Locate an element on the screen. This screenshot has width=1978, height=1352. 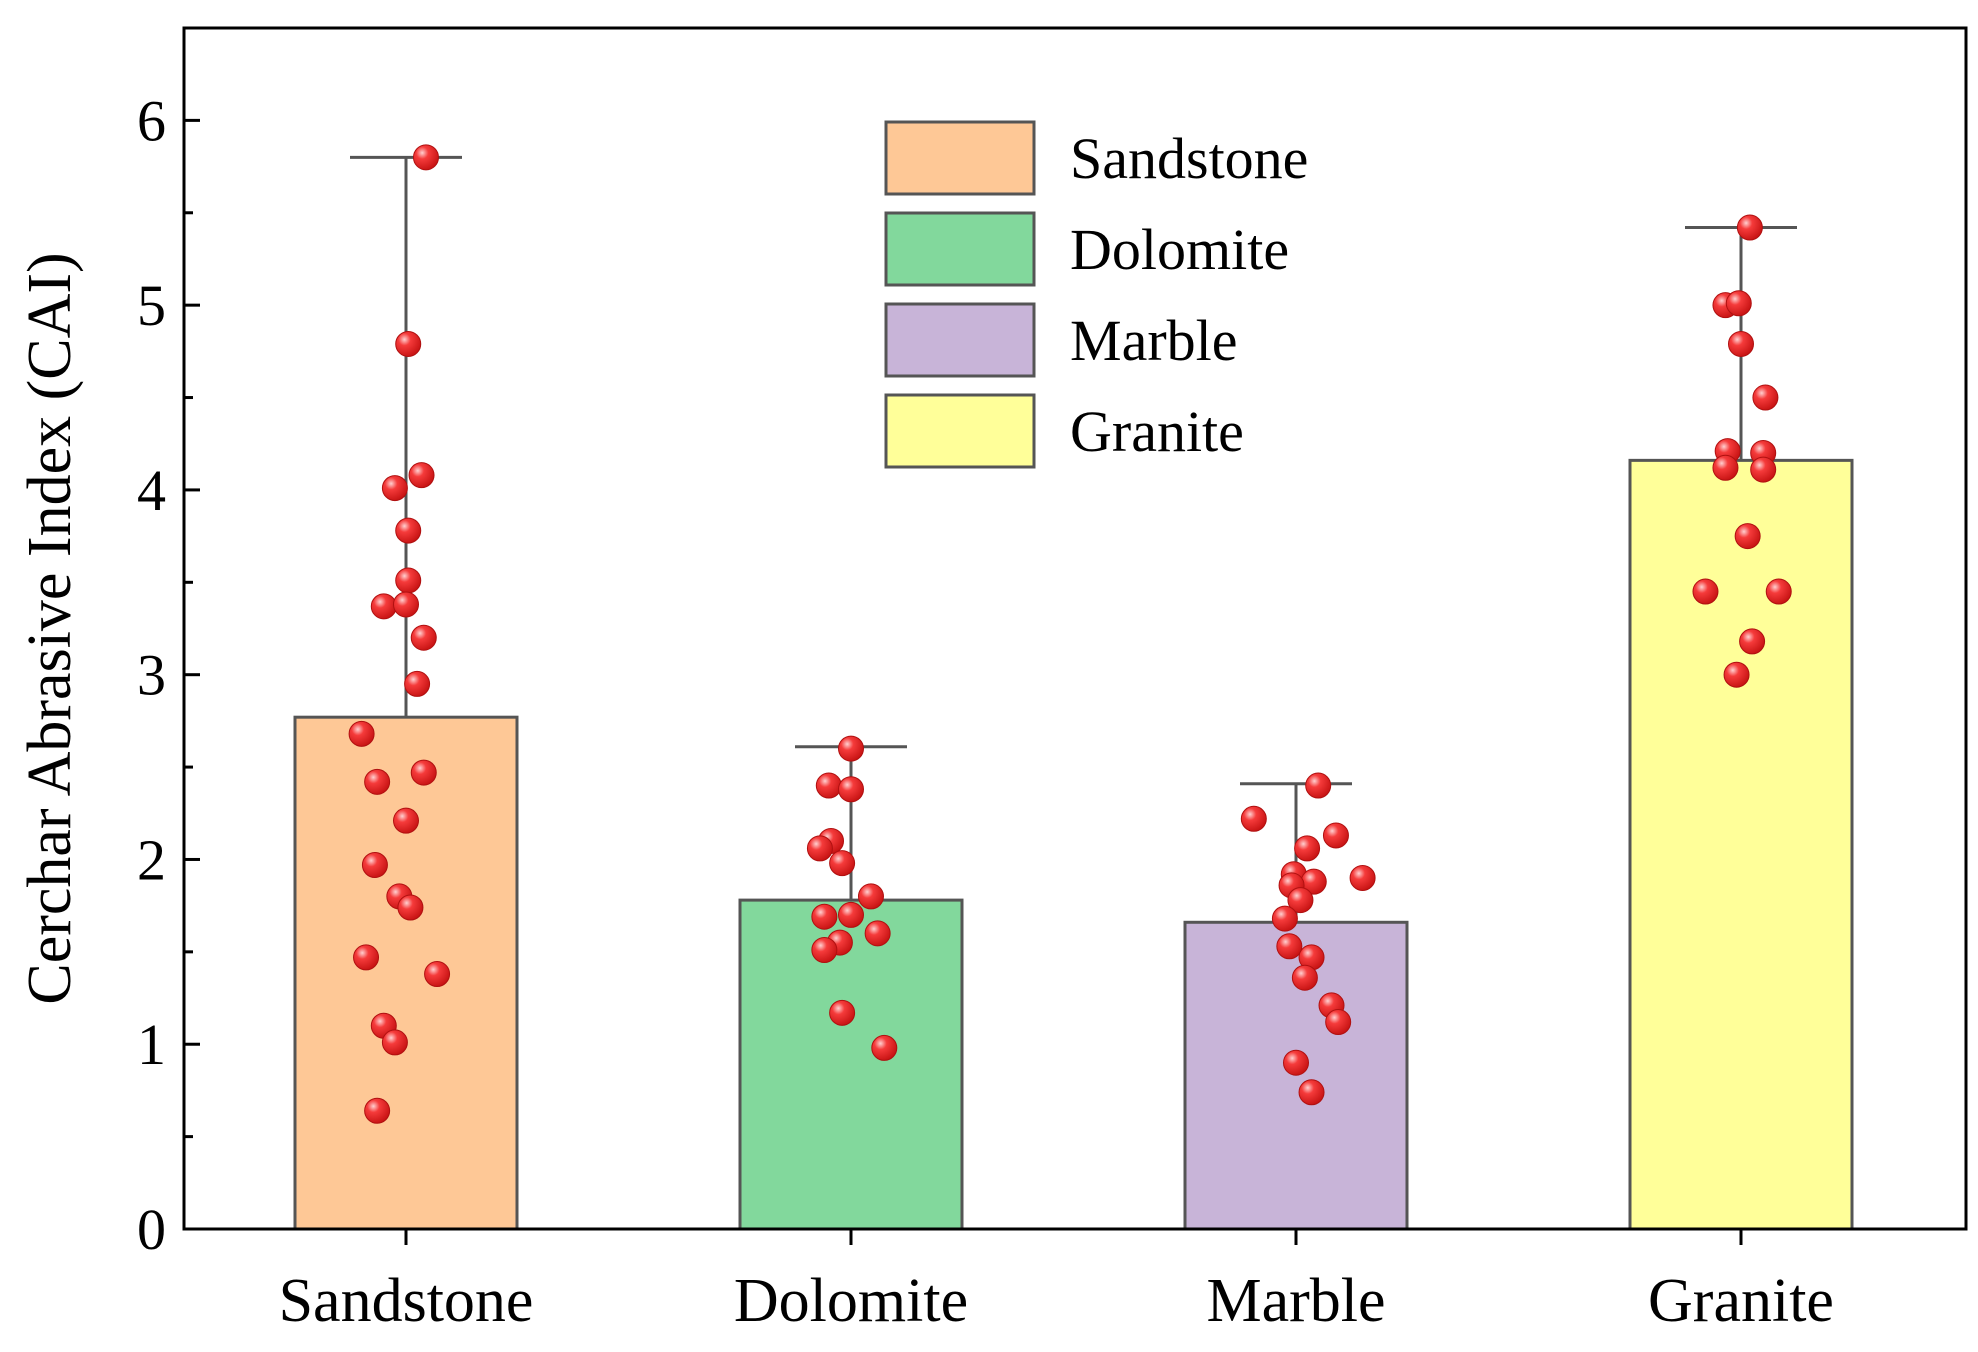
y-tick-label-6: 6 is located at coordinates (151, 120).